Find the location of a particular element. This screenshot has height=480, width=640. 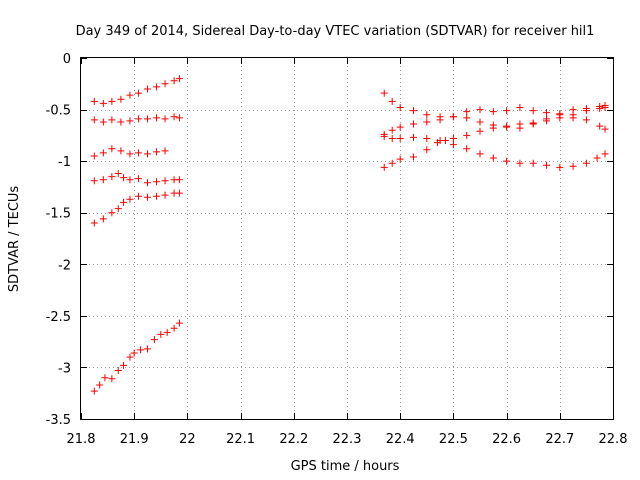

y-tick-label: -0.5 is located at coordinates (58, 111).